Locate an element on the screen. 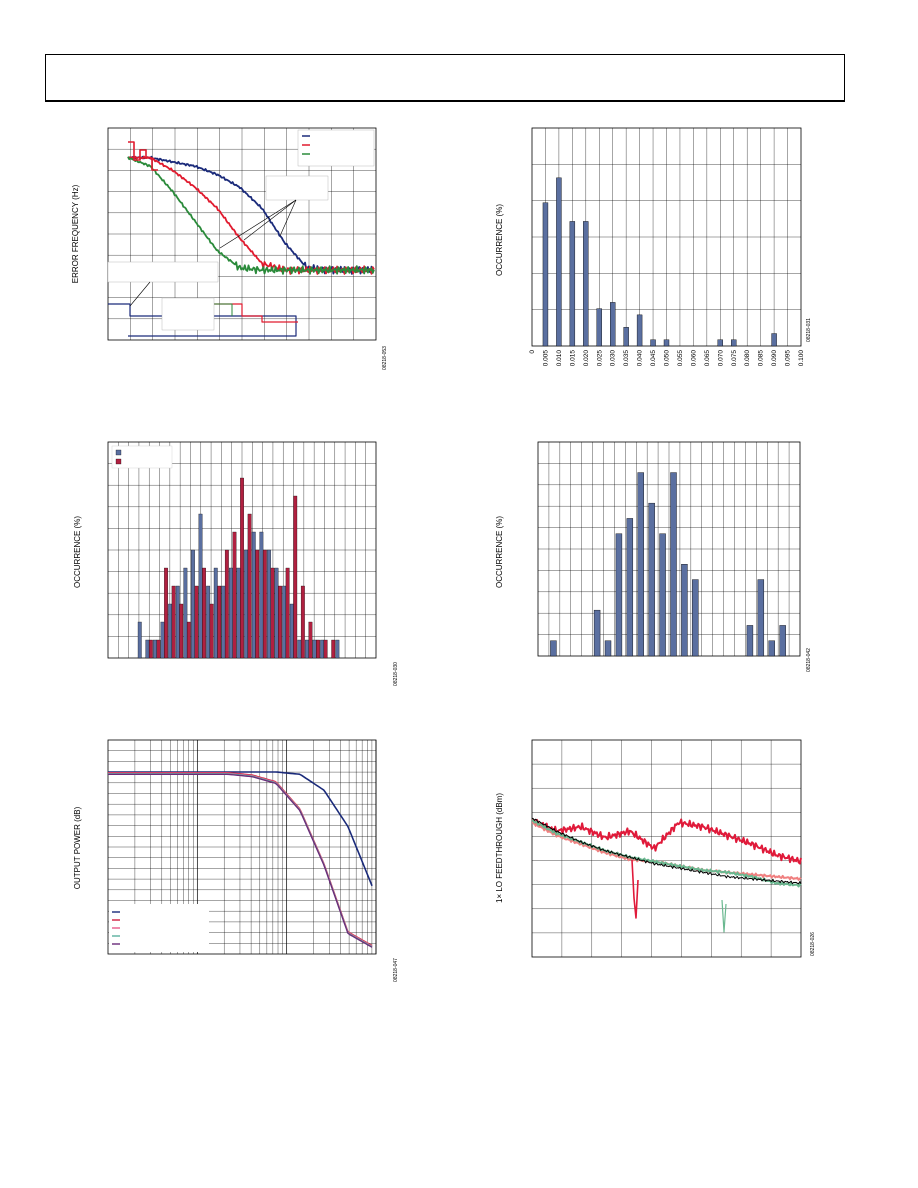 Image resolution: width=918 pixels, height=1188 pixels. x-tick-label: 0.065 is located at coordinates (707, 358).